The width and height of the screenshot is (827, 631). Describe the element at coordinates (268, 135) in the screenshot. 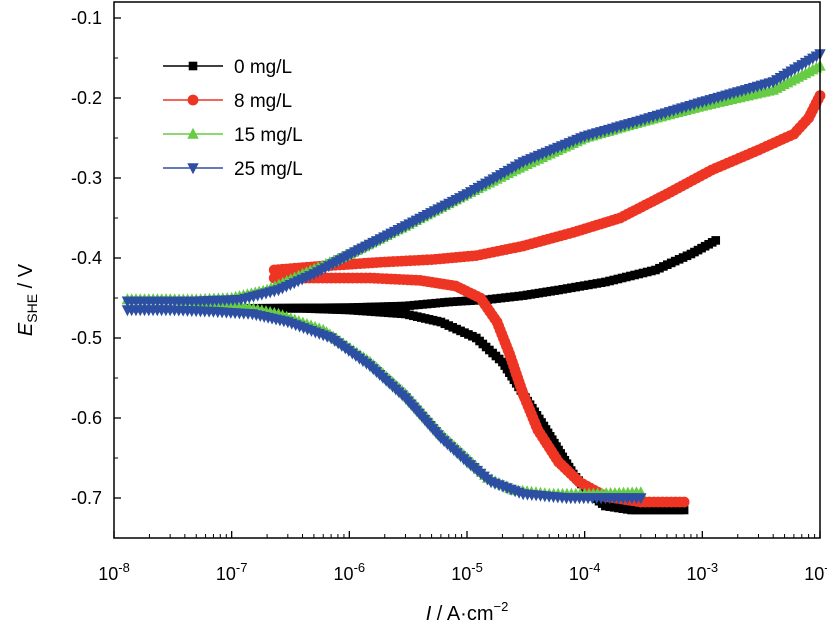

I see `legend-label: 15 mg/L` at that location.